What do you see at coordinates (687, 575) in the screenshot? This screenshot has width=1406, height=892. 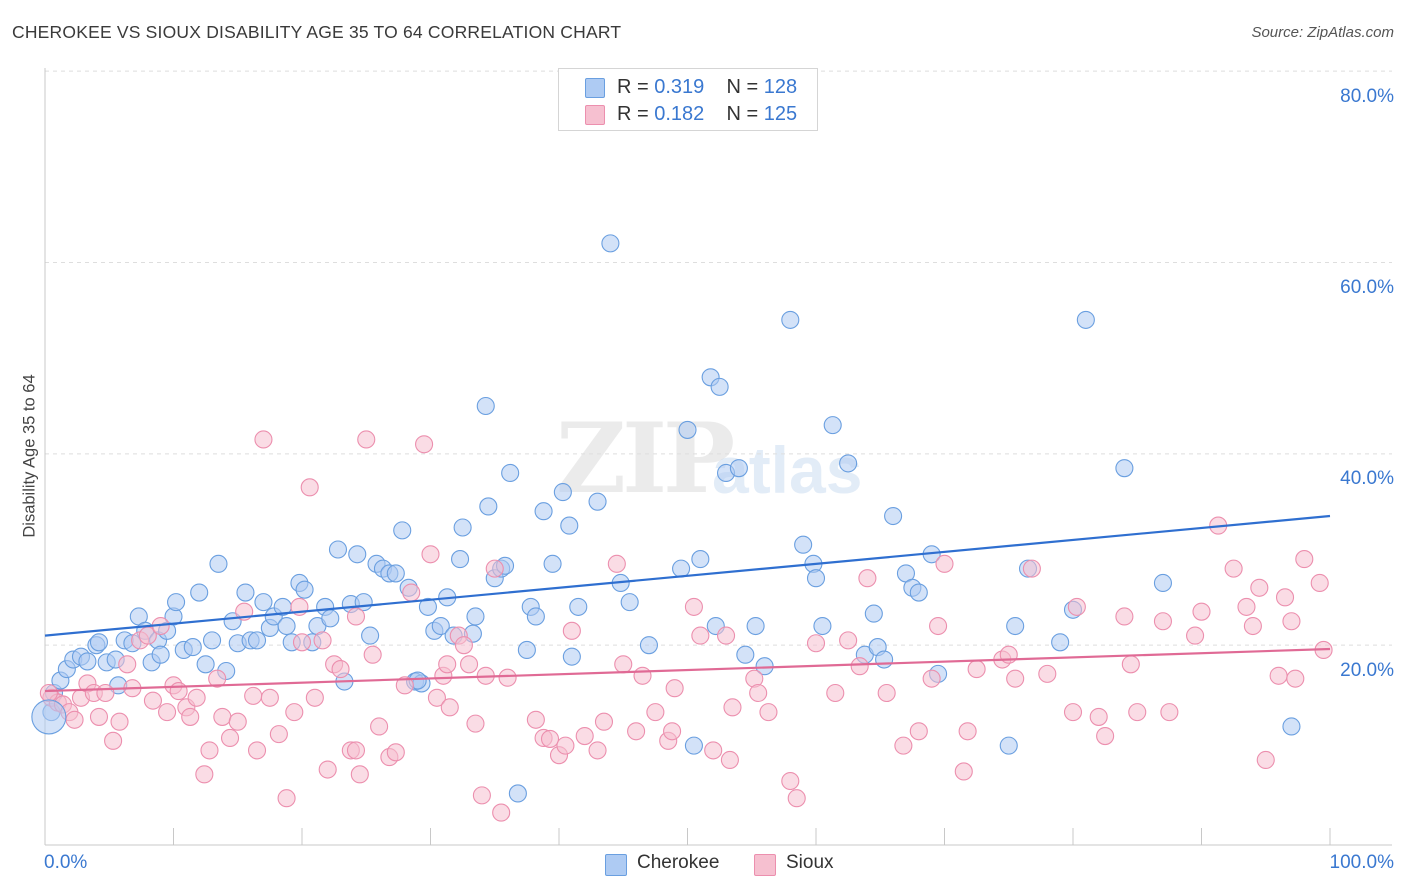 I see `cherokee-trend-line` at bounding box center [687, 575].